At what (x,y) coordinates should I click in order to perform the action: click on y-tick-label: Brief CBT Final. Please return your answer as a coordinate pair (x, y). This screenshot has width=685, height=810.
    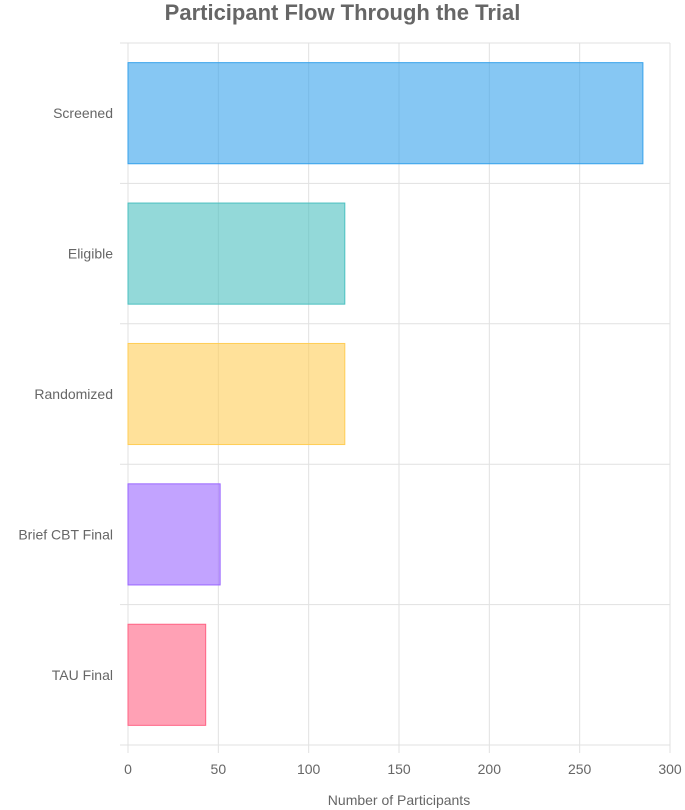
    Looking at the image, I should click on (65, 534).